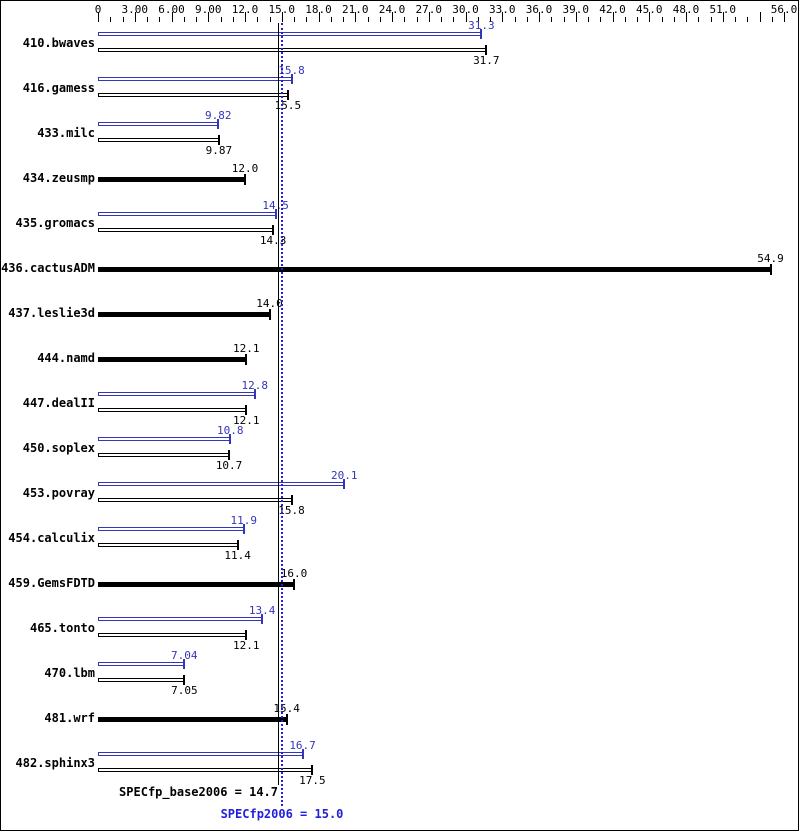 The image size is (799, 831). Describe the element at coordinates (262, 610) in the screenshot. I see `value-label: 13.4` at that location.